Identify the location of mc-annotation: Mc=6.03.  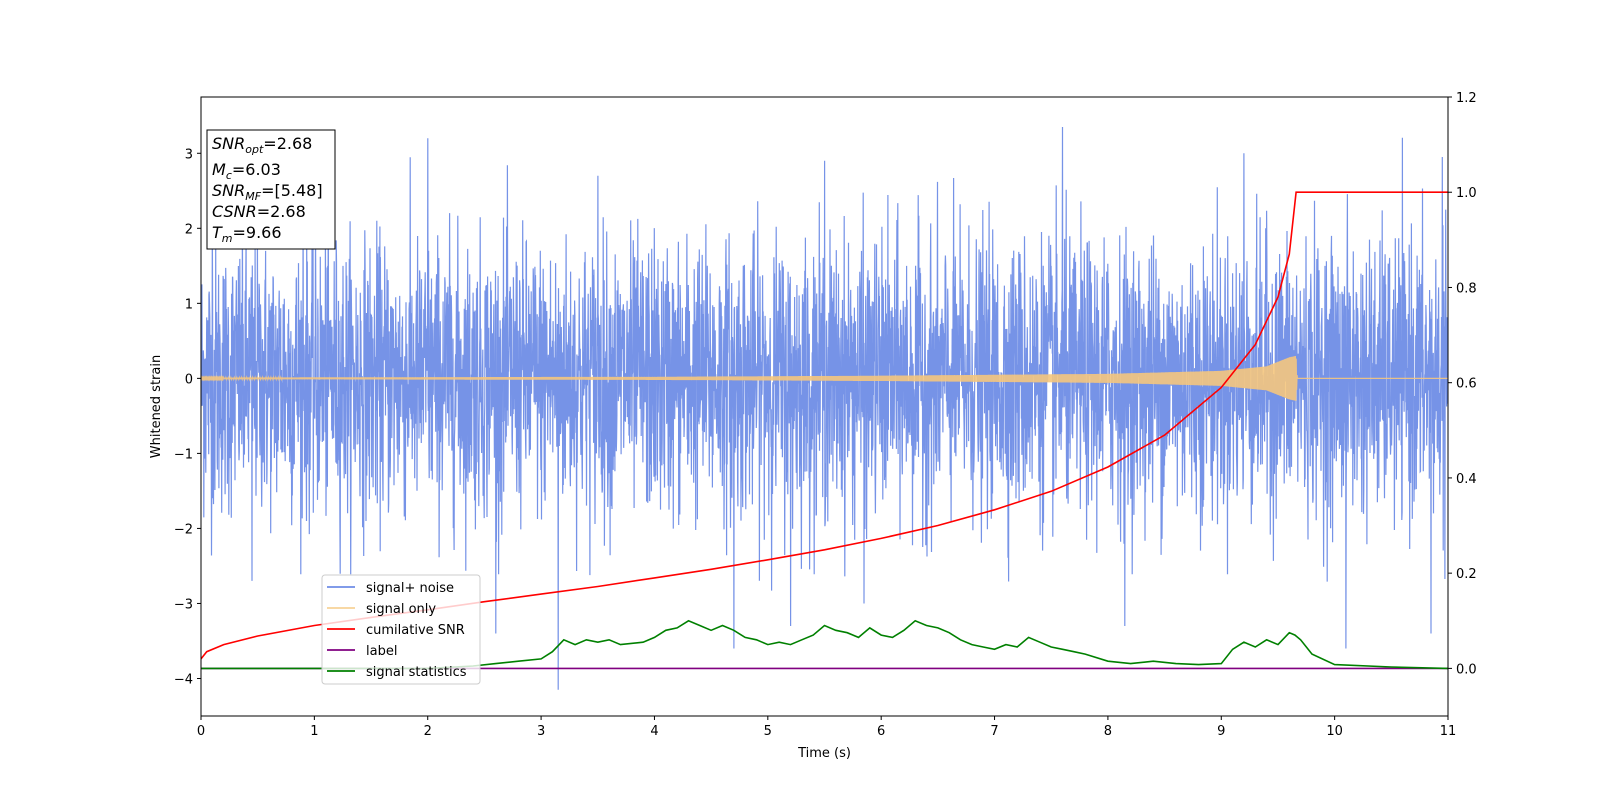
(246, 171).